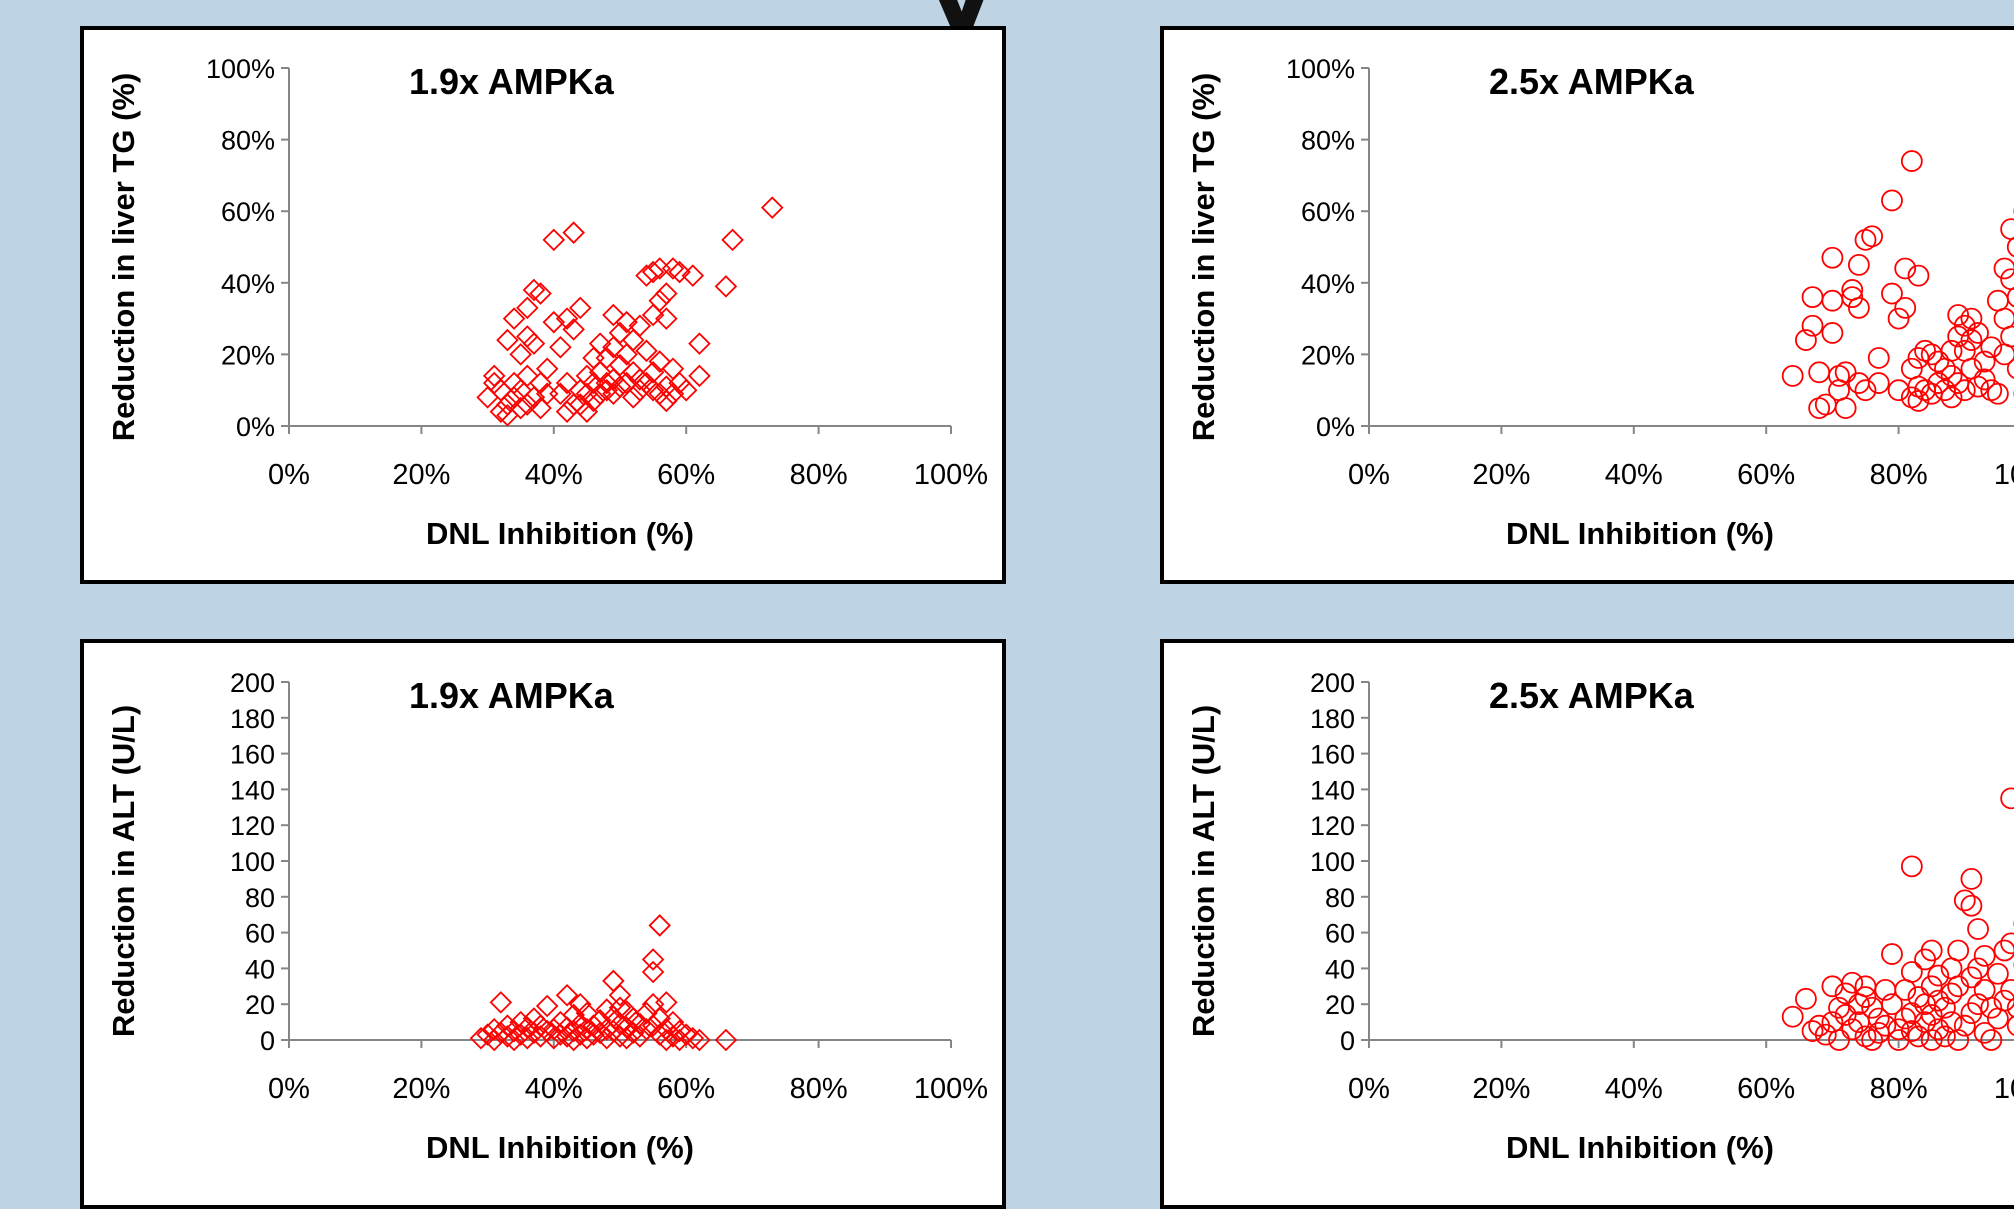 This screenshot has width=2014, height=1209. Describe the element at coordinates (686, 475) in the screenshot. I see `x-tick-label: 60%` at that location.